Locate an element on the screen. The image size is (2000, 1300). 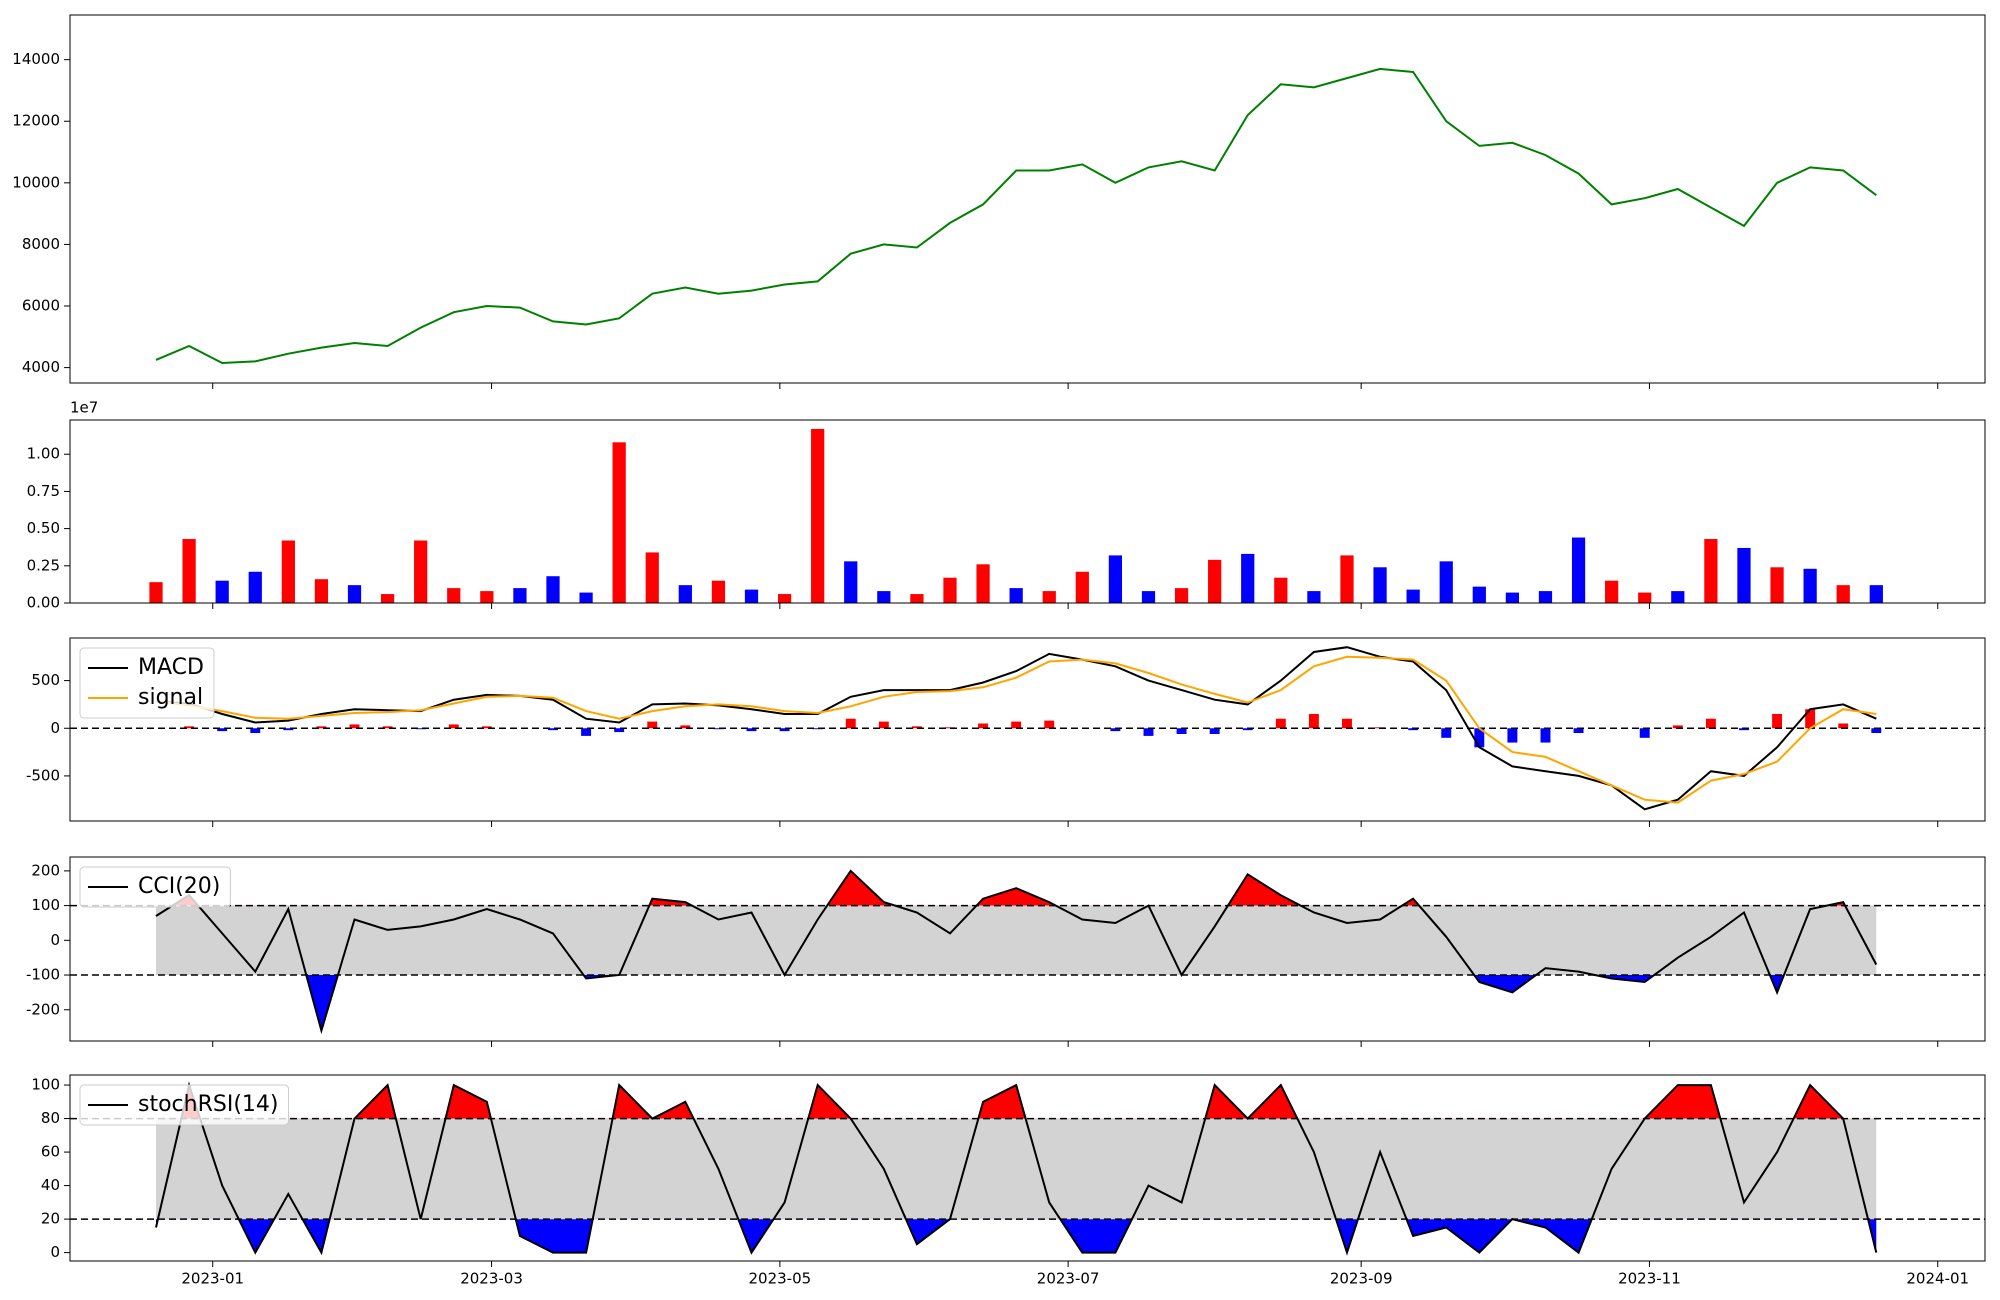
y-tick-label: 200 is located at coordinates (45, 870).